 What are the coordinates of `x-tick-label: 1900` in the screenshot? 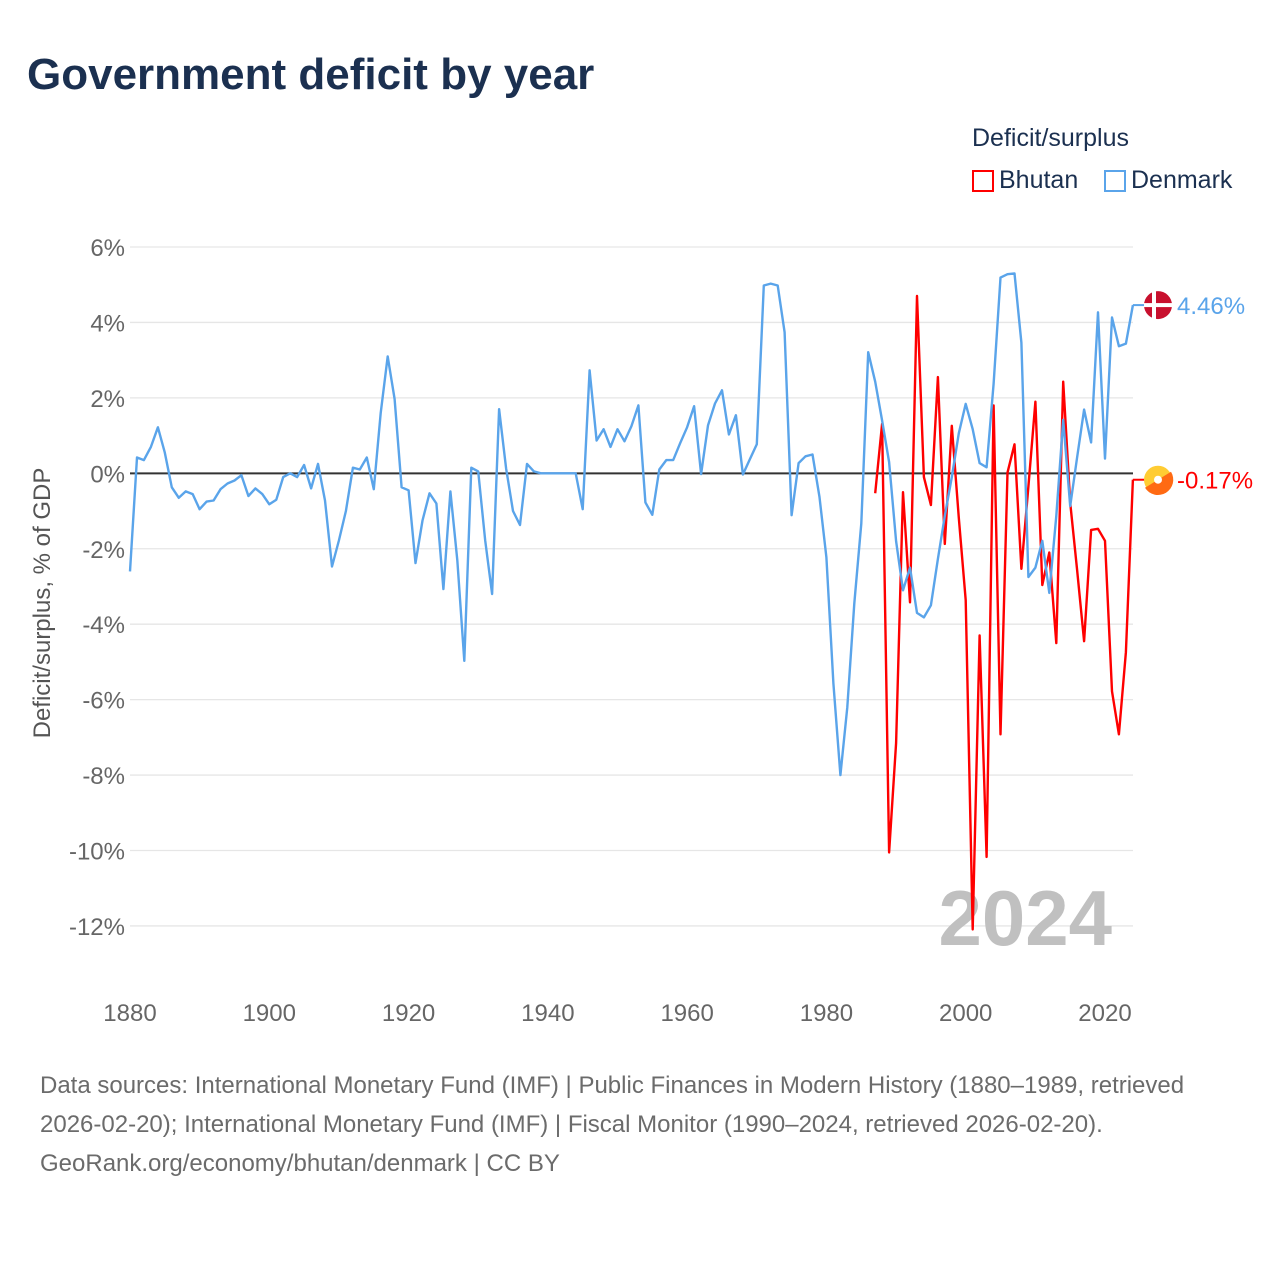 It's located at (269, 1013).